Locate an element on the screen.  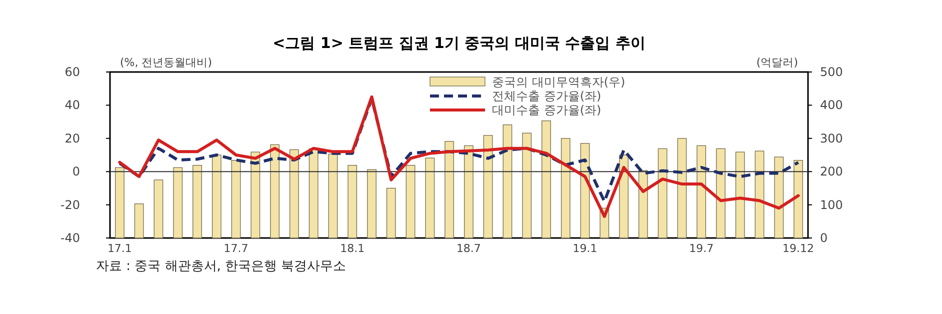
x-tick-label: 17.7 is located at coordinates (236, 248).